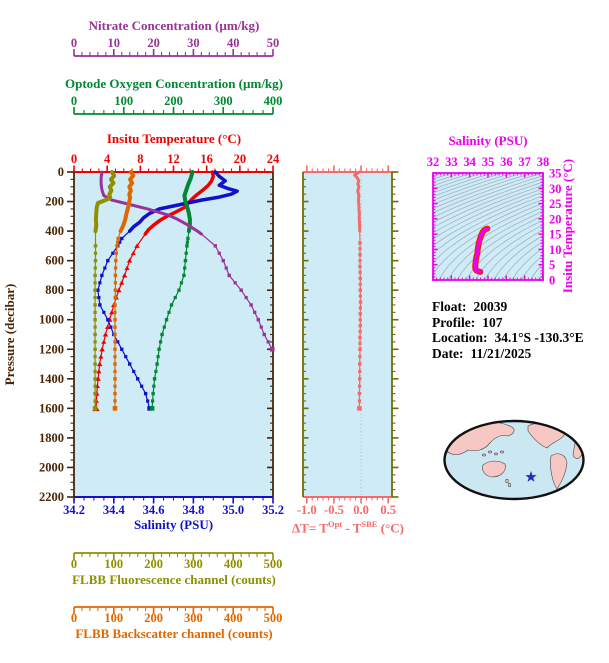 This screenshot has width=609, height=663. I want to click on svg-text: 2000, so click(51, 467).